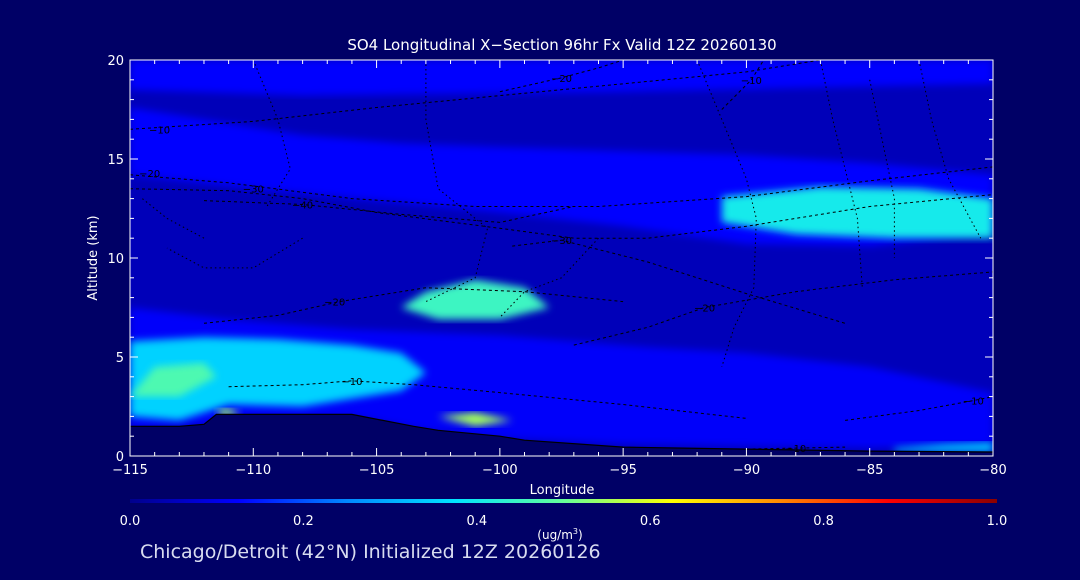  Describe the element at coordinates (650, 521) in the screenshot. I see `colorbar-tick-label: 0.6` at that location.